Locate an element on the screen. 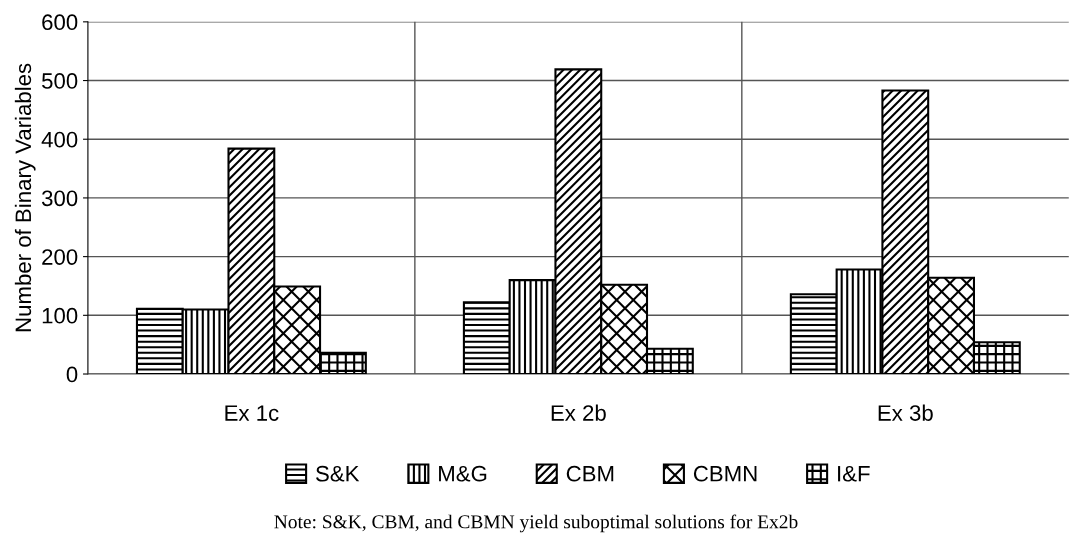  legend-label: CBMN is located at coordinates (725, 473).